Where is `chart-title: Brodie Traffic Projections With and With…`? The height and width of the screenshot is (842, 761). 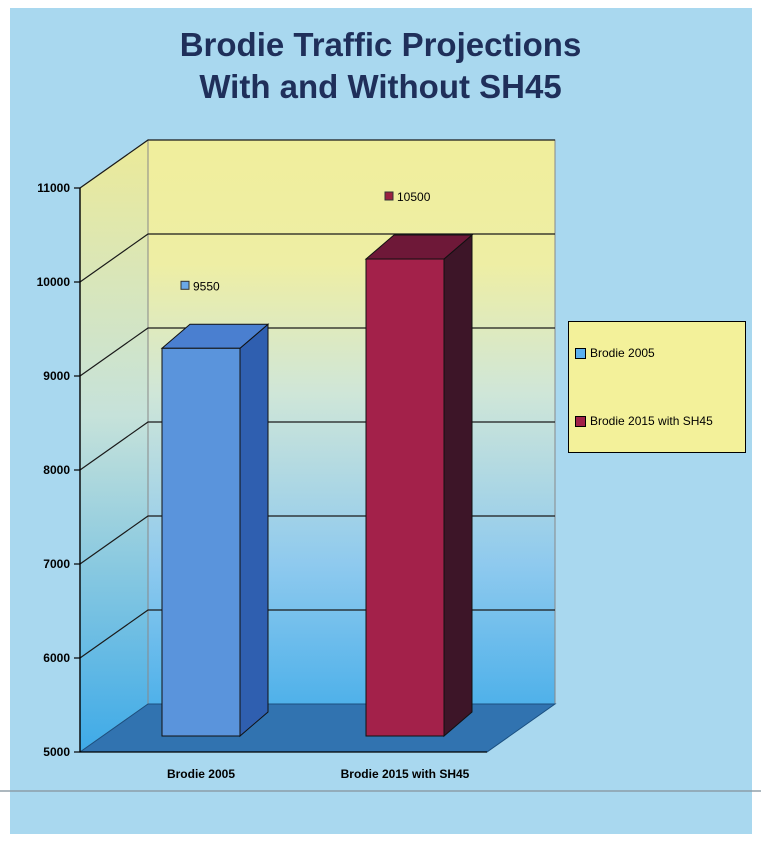 chart-title: Brodie Traffic Projections With and With… is located at coordinates (380, 66).